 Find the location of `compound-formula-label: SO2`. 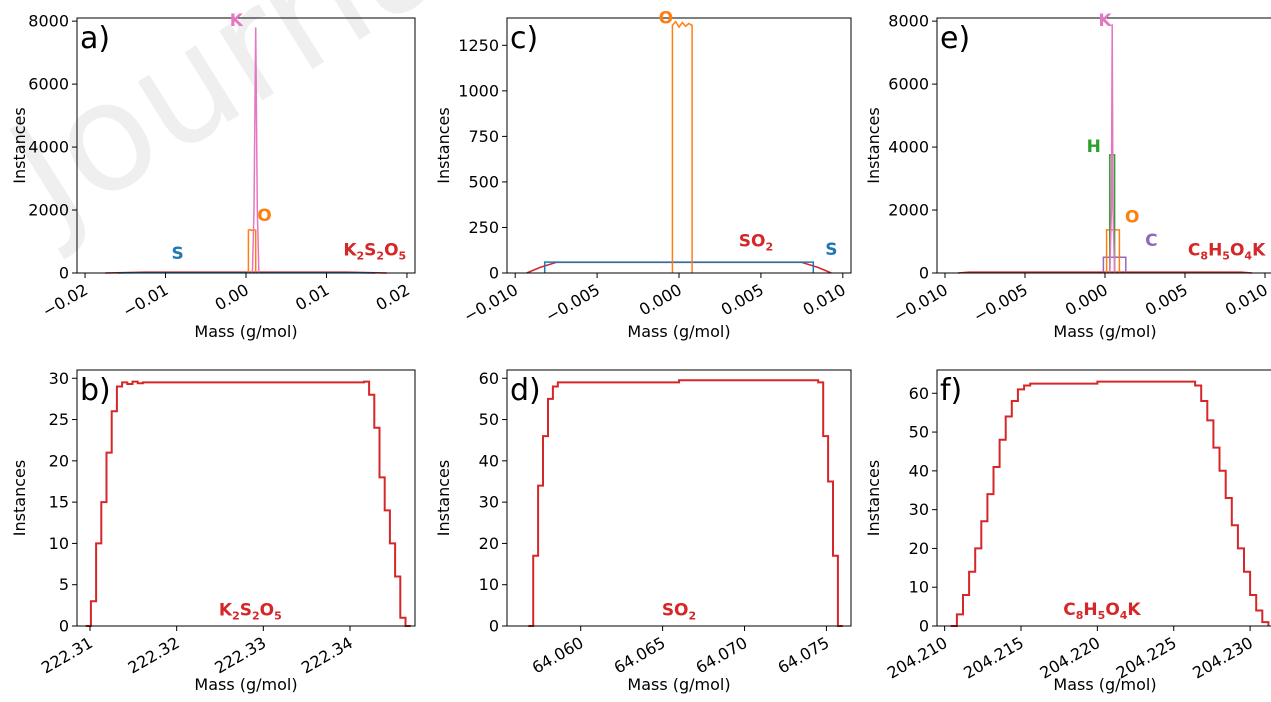

compound-formula-label: SO2 is located at coordinates (756, 243).